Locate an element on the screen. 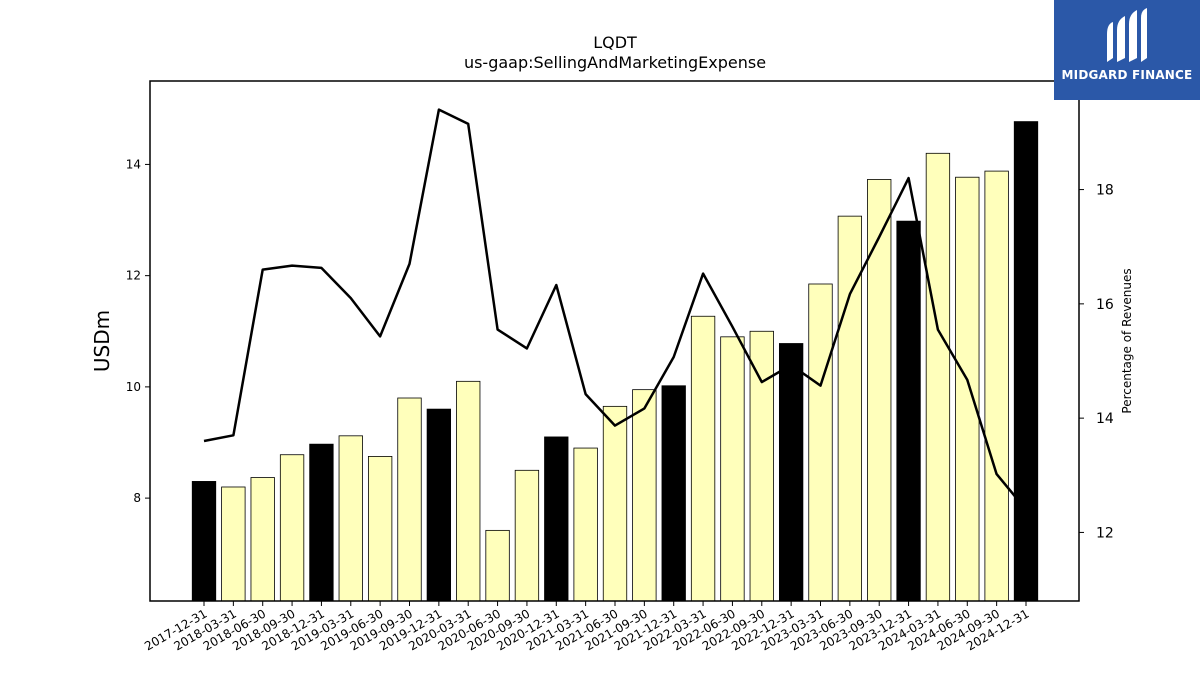 This screenshot has height=675, width=1200. midgard-logo-mark-icon is located at coordinates (1127, 35).